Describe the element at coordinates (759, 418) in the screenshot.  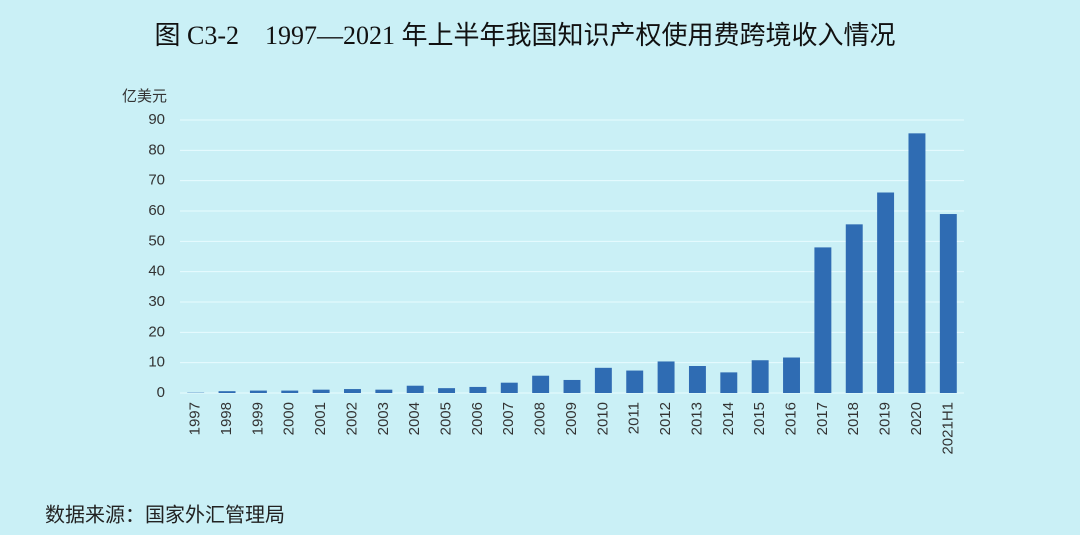
I see `x-tick-label: 2015` at that location.